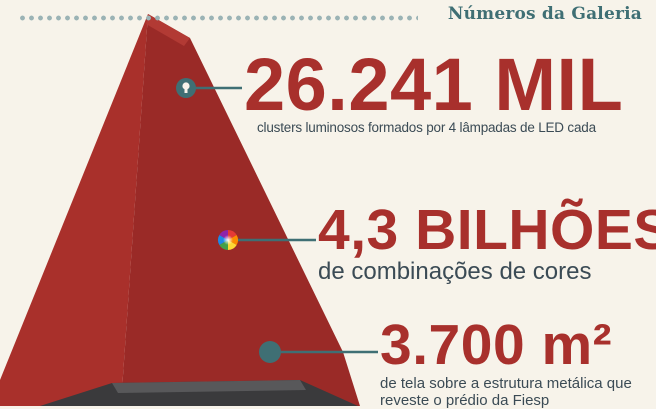 The height and width of the screenshot is (409, 656). Describe the element at coordinates (434, 84) in the screenshot. I see `stat-leds-value: 26.241 MIL` at that location.